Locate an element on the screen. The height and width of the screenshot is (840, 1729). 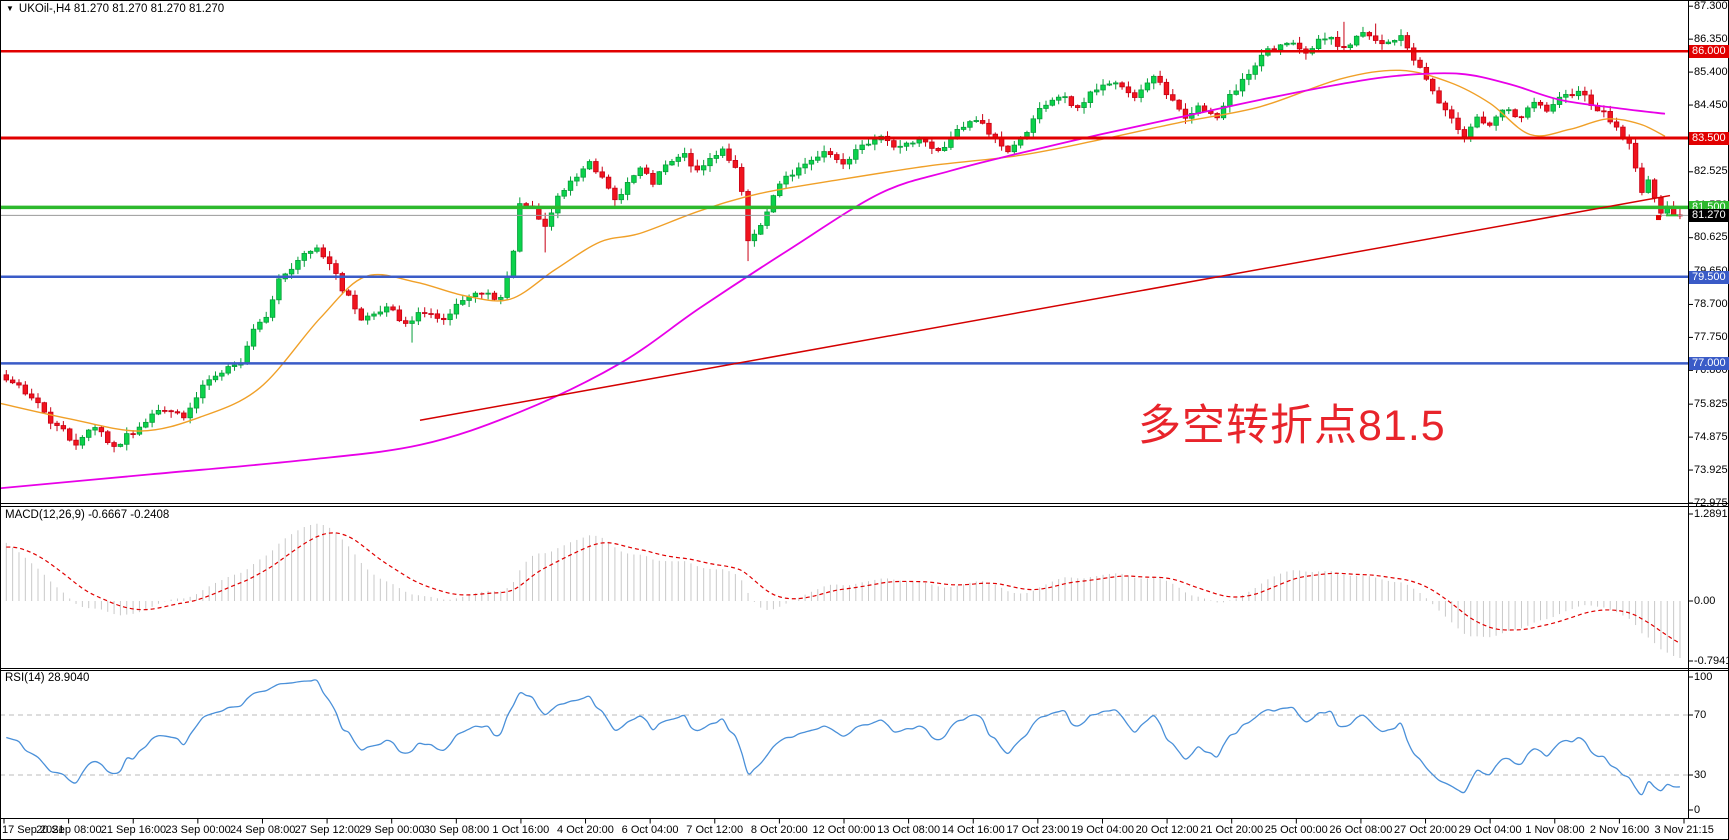
sell-marker-icon is located at coordinates (1658, 218).